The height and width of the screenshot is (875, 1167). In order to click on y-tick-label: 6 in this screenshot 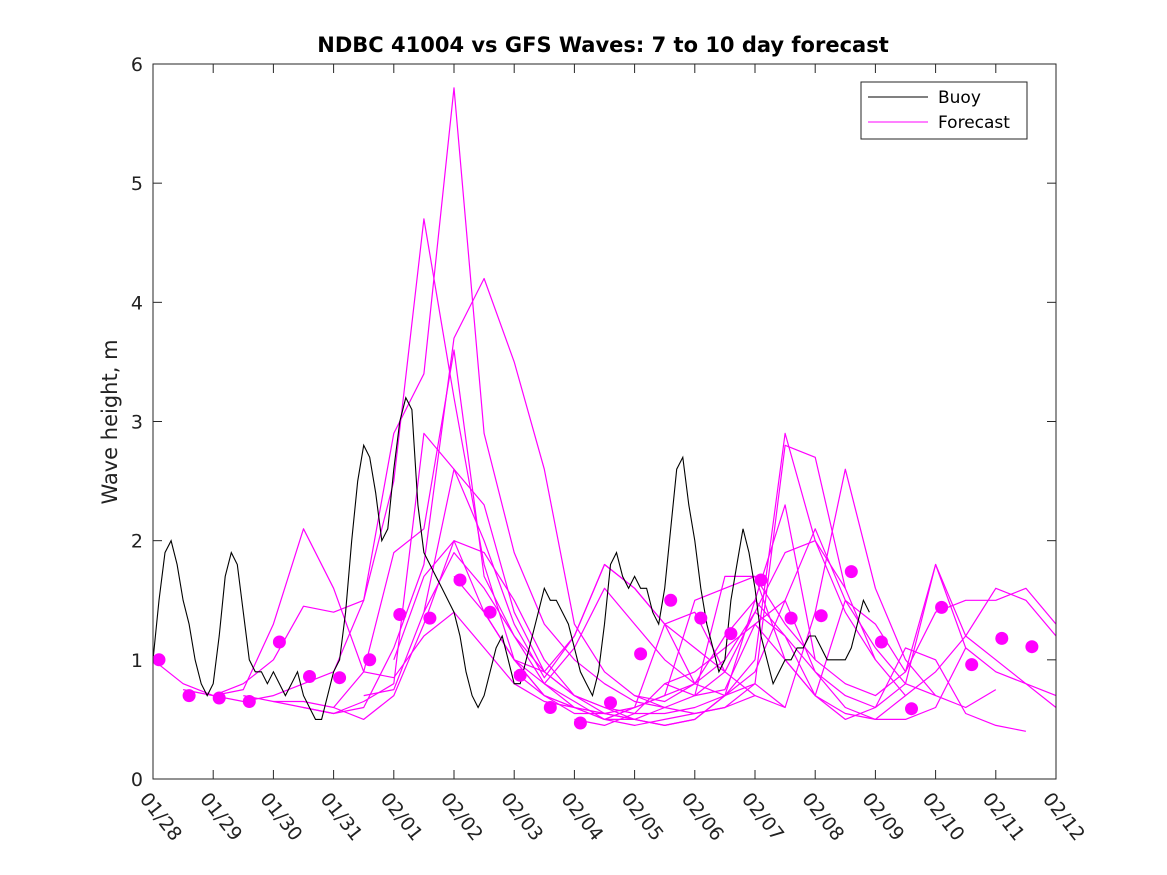, I will do `click(137, 65)`.